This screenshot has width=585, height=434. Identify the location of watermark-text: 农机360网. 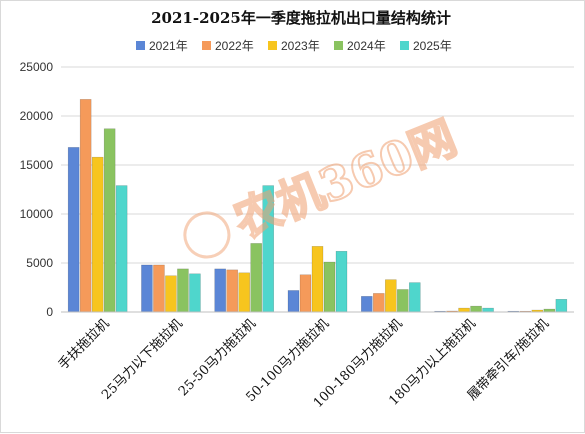
(344, 179).